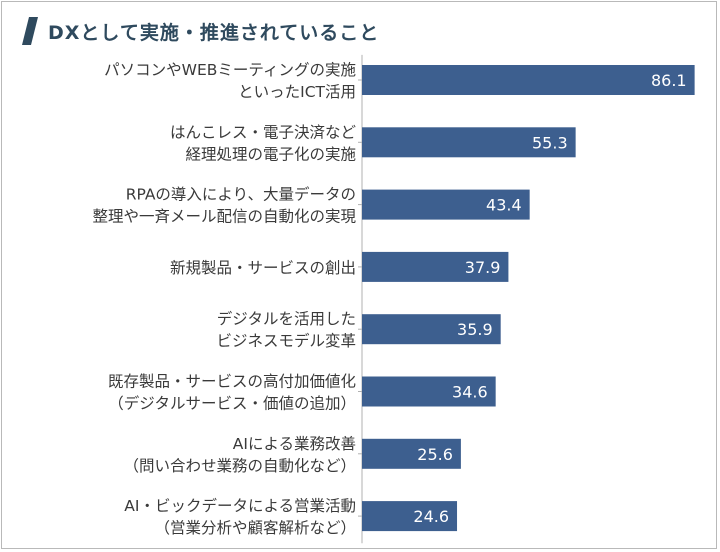 This screenshot has height=552, width=720. Describe the element at coordinates (483, 267) in the screenshot. I see `data-label: 37.9` at that location.